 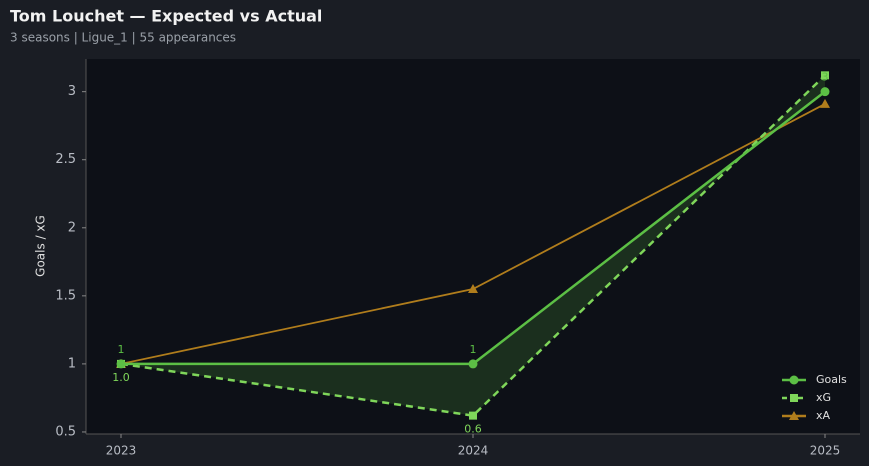 I want to click on x-tick-label: 2025, so click(x=825, y=451).